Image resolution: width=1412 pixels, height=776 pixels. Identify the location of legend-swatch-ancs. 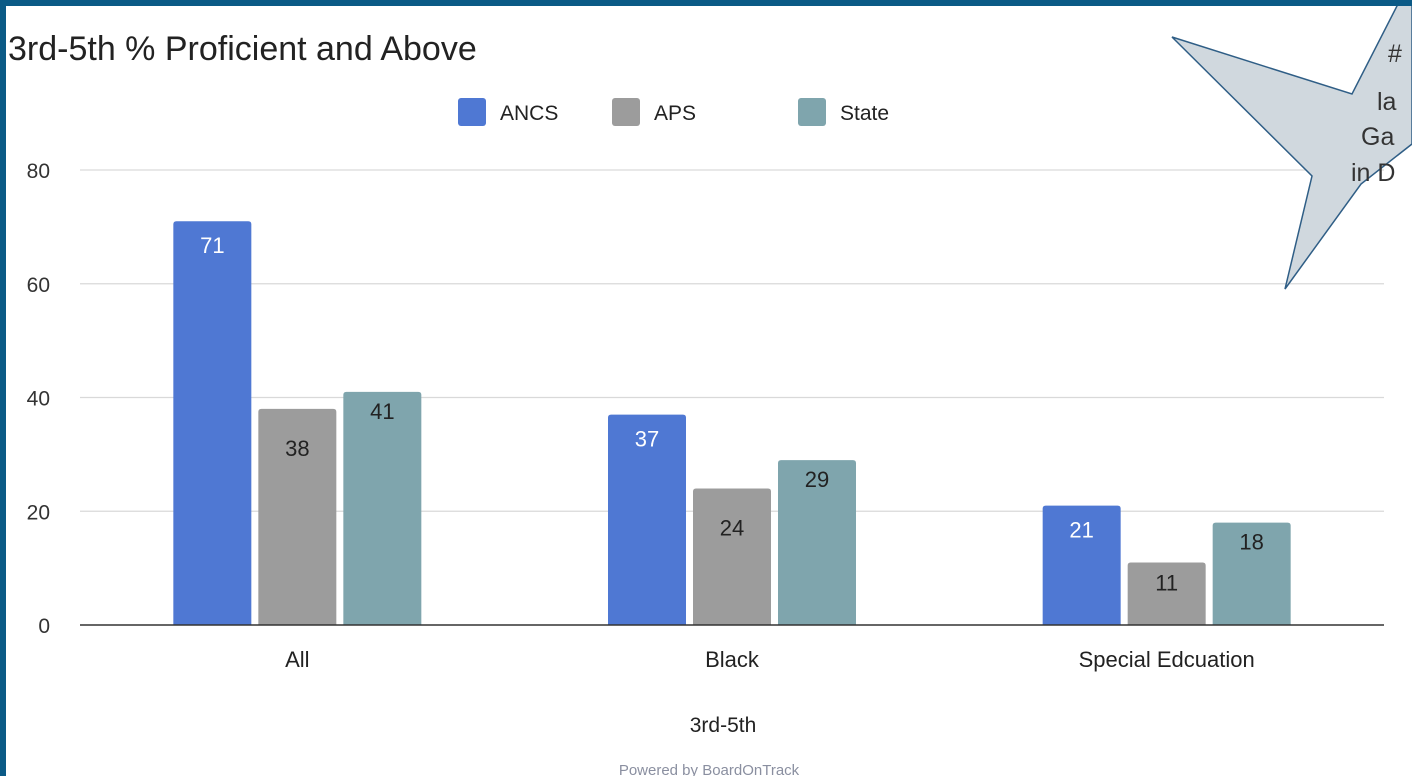
(472, 112).